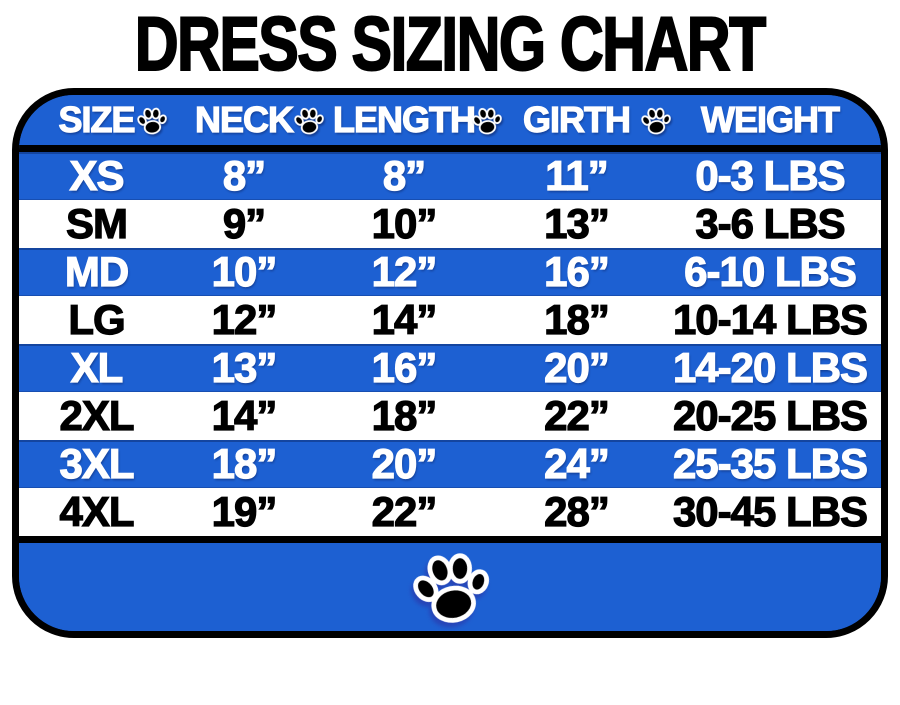 Image resolution: width=900 pixels, height=705 pixels. Describe the element at coordinates (97, 119) in the screenshot. I see `column-header-size: SIZE` at that location.